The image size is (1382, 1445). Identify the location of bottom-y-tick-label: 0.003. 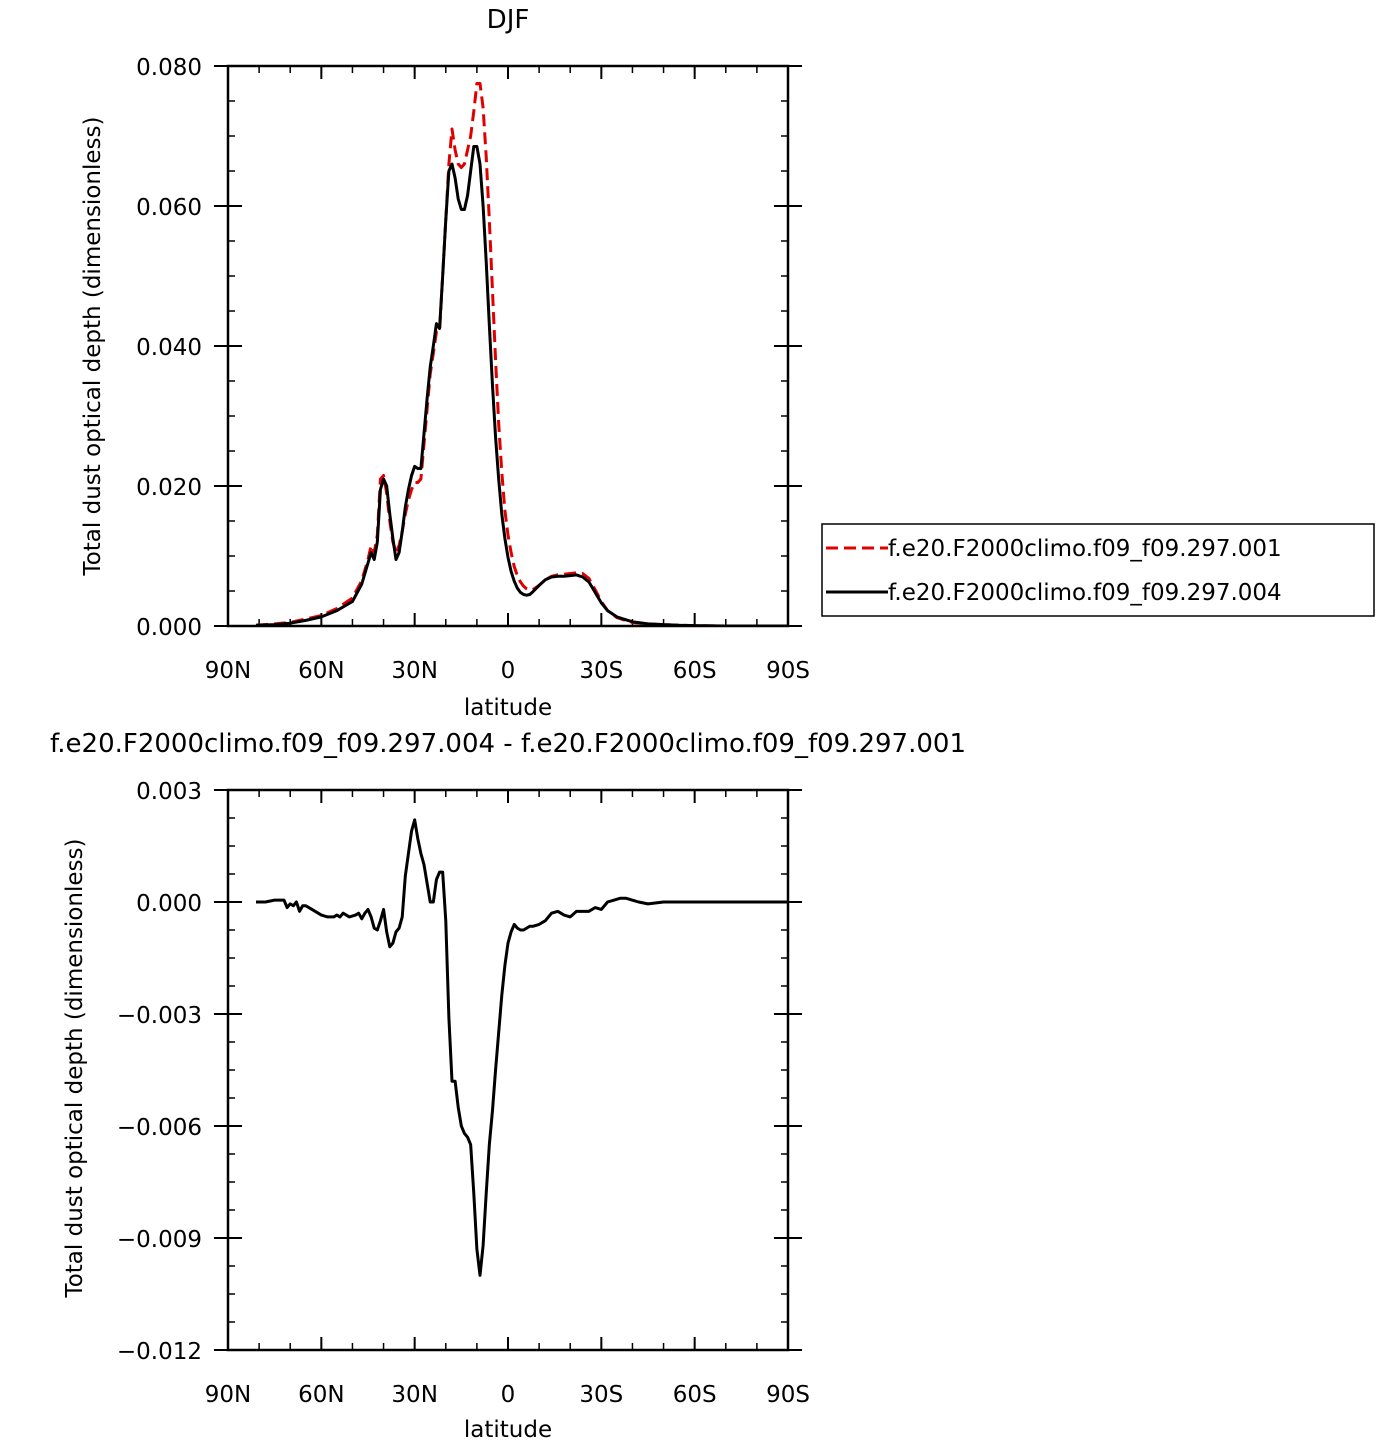
(169, 792).